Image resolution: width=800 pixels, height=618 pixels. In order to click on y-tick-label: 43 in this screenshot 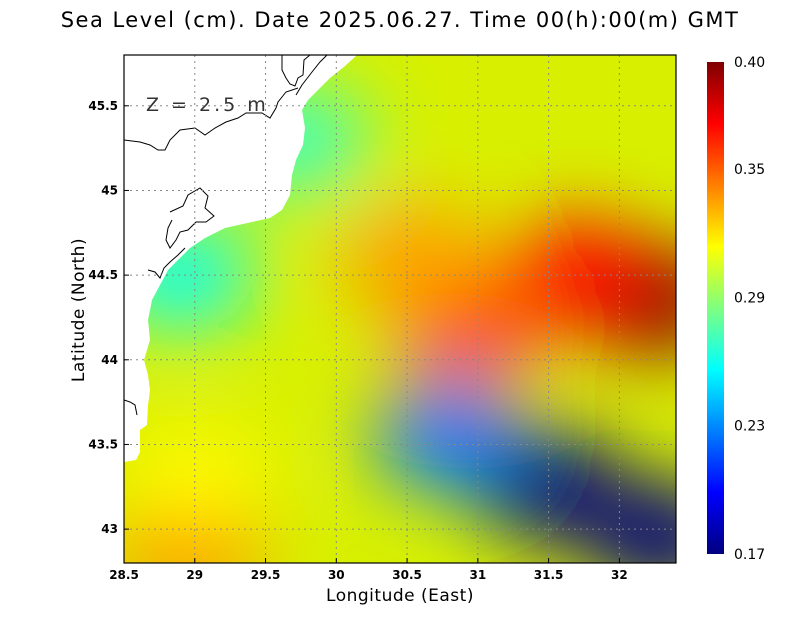, I will do `click(109, 529)`.